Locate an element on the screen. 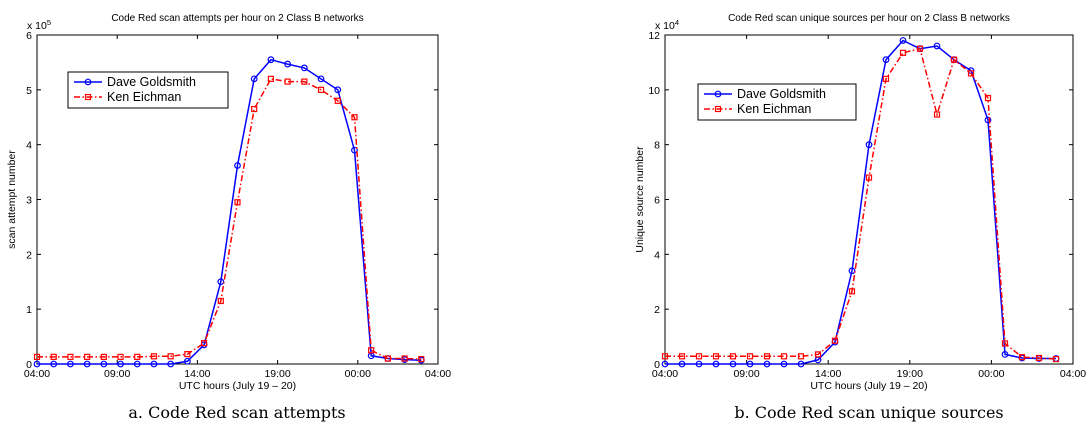  y-tick-label: 3 is located at coordinates (29, 201).